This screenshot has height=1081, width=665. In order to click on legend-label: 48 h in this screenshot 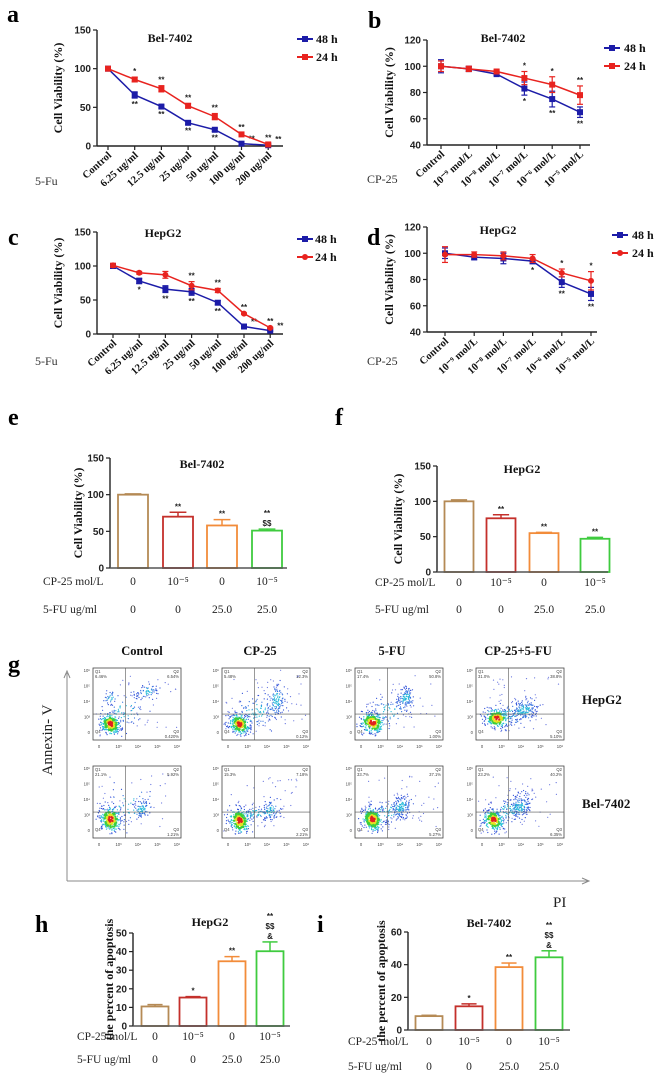, I will do `click(643, 235)`.